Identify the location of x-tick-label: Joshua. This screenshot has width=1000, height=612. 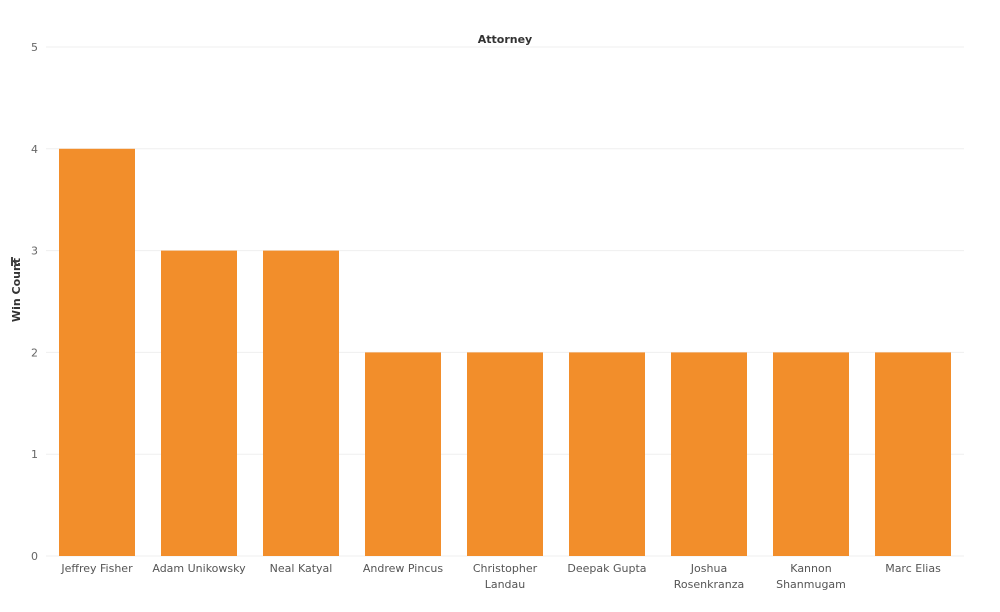
(708, 568).